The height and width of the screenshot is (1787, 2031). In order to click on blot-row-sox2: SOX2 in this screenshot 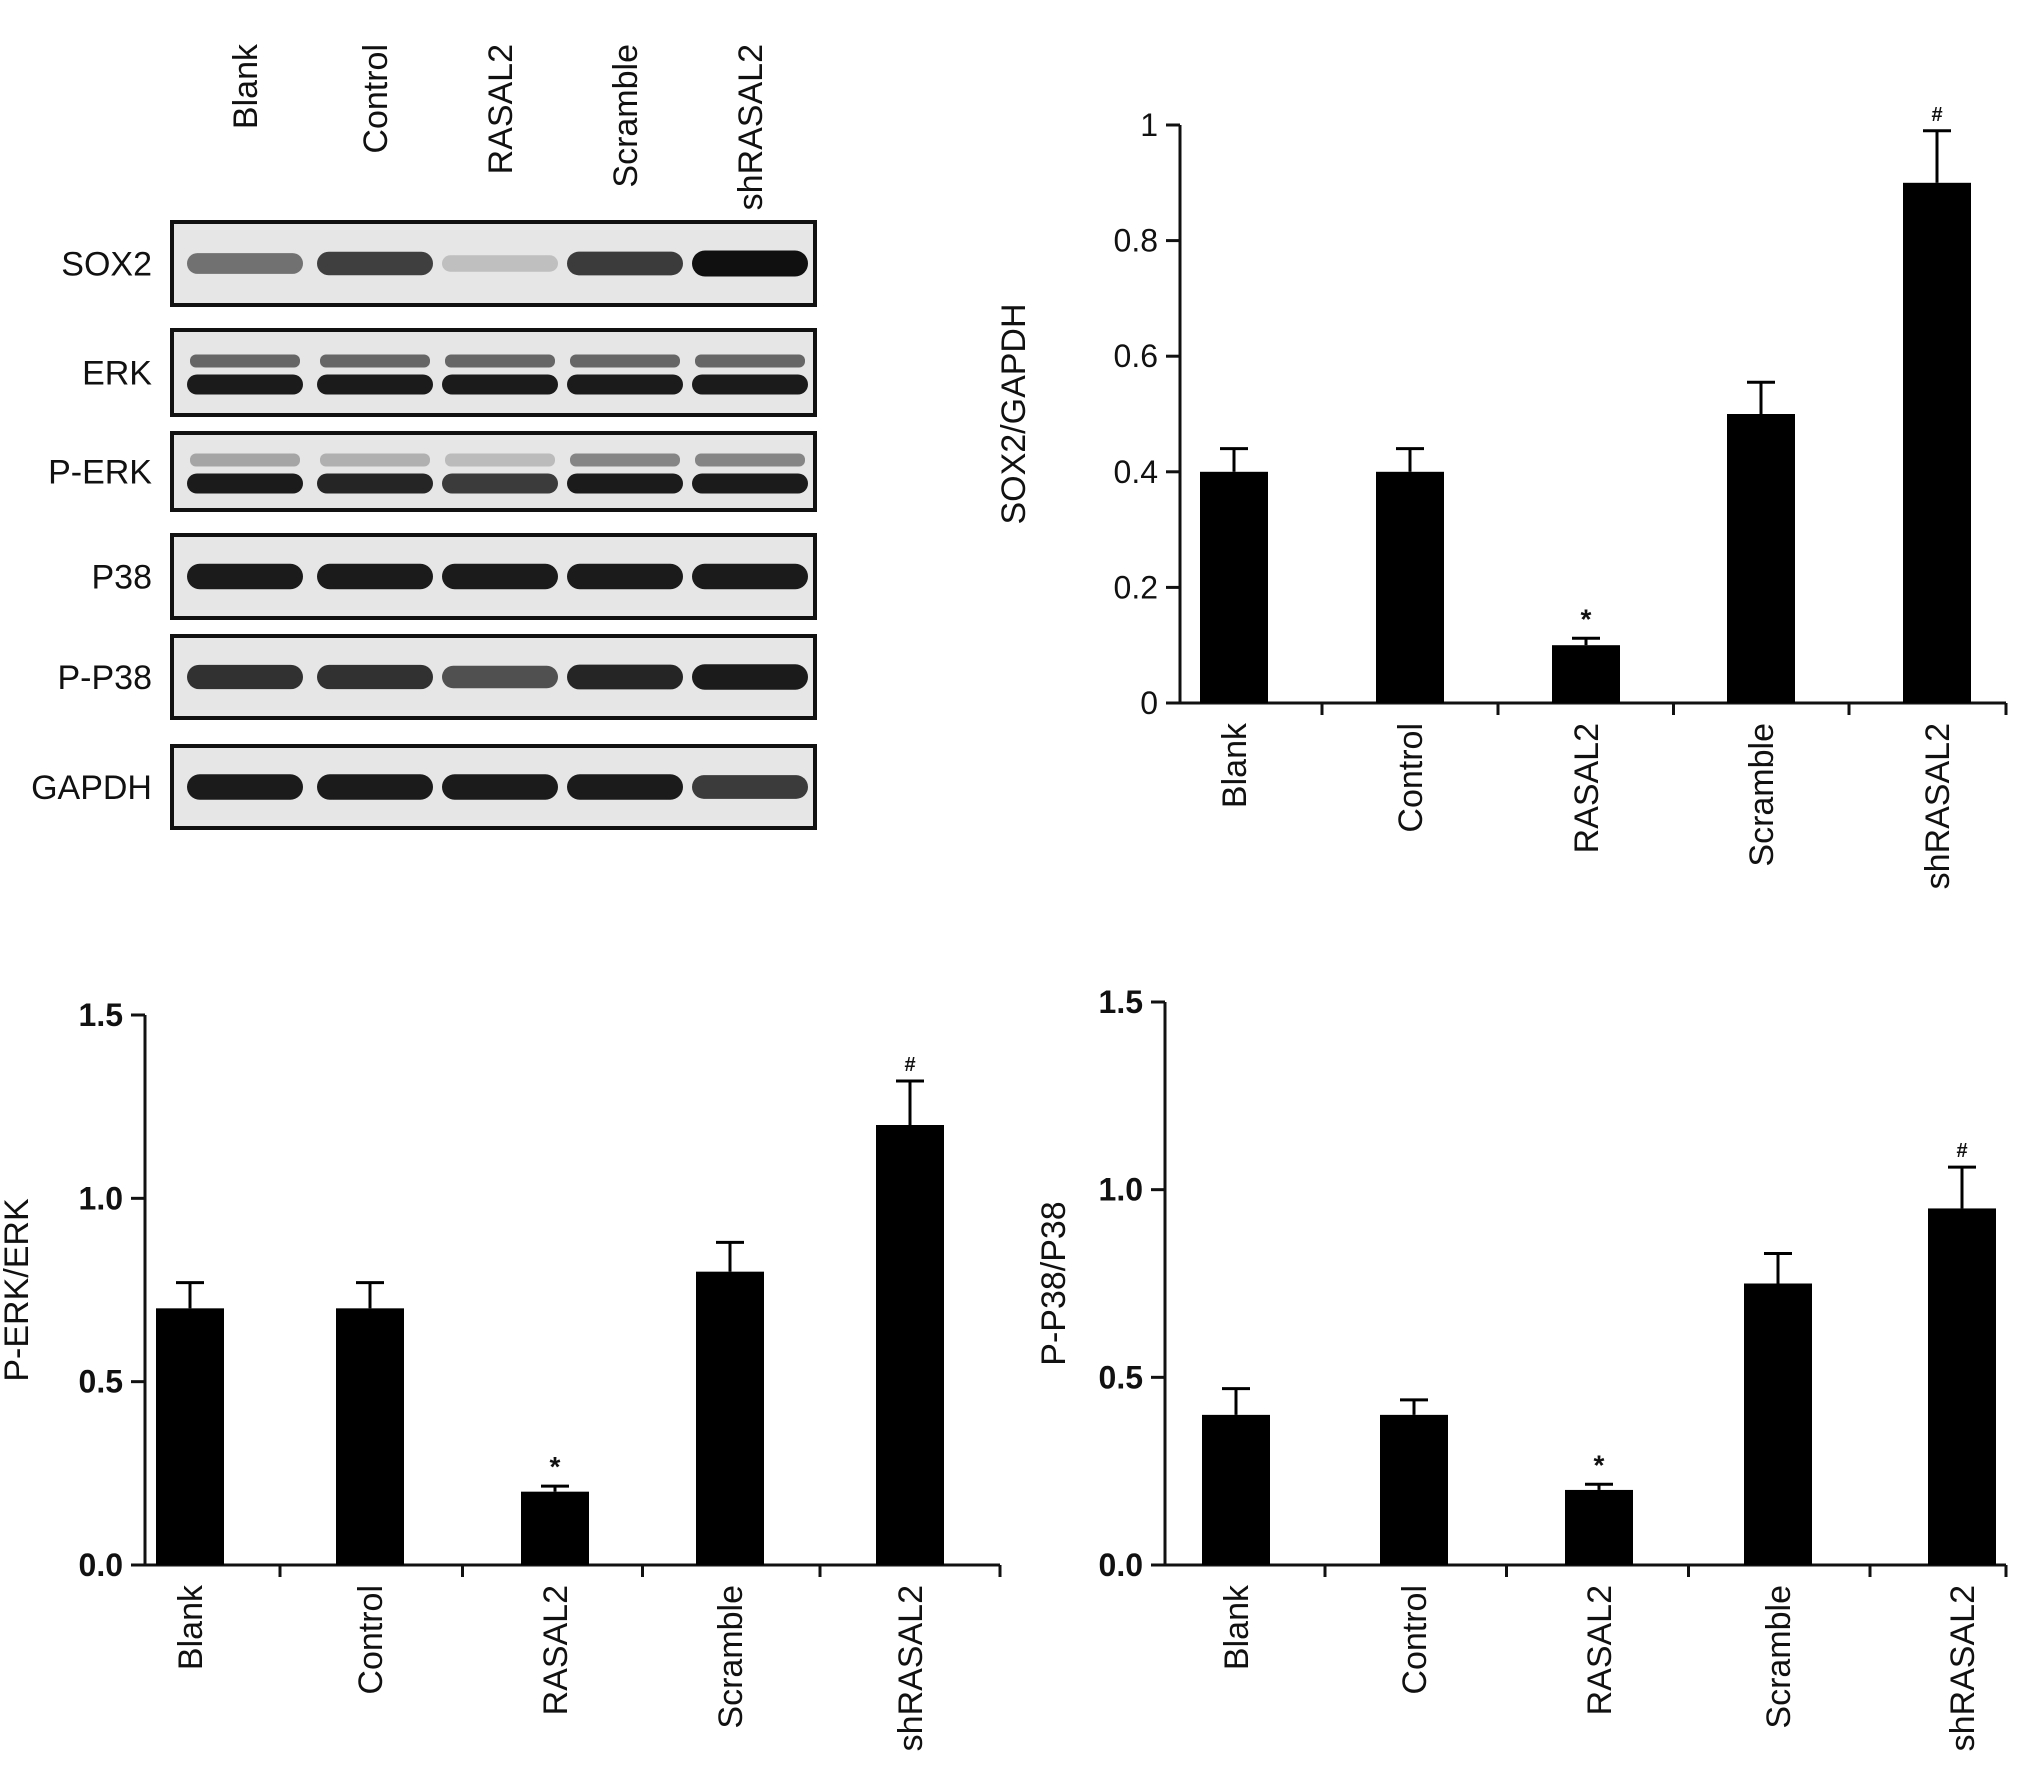, I will do `click(439, 263)`.